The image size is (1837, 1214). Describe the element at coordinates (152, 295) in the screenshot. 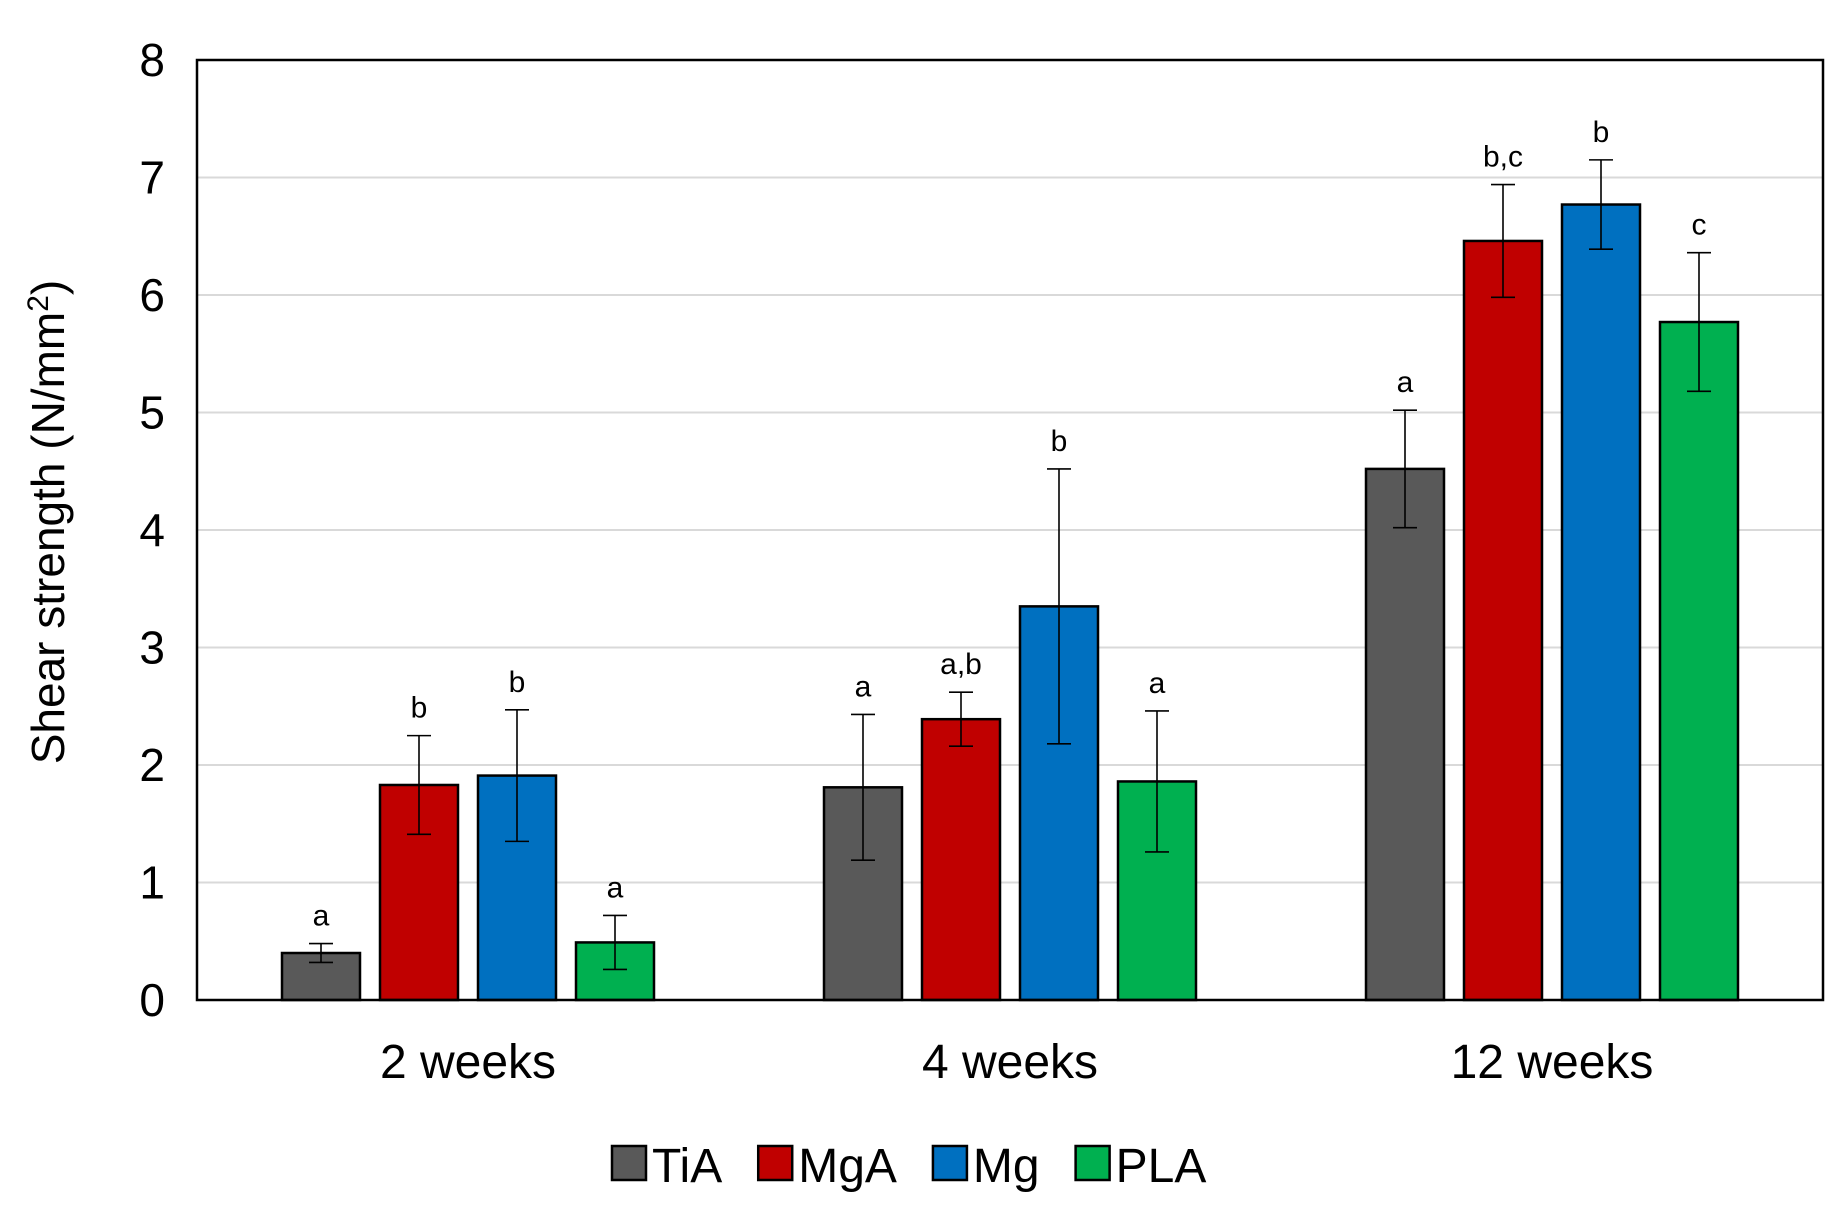

I see `y-tick-label-6: 6` at that location.